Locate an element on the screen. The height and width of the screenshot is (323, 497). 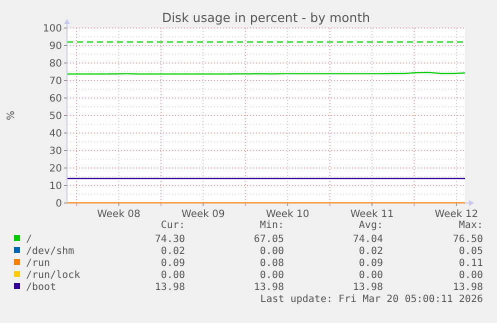
y-tick-label: 100 is located at coordinates (52, 29).